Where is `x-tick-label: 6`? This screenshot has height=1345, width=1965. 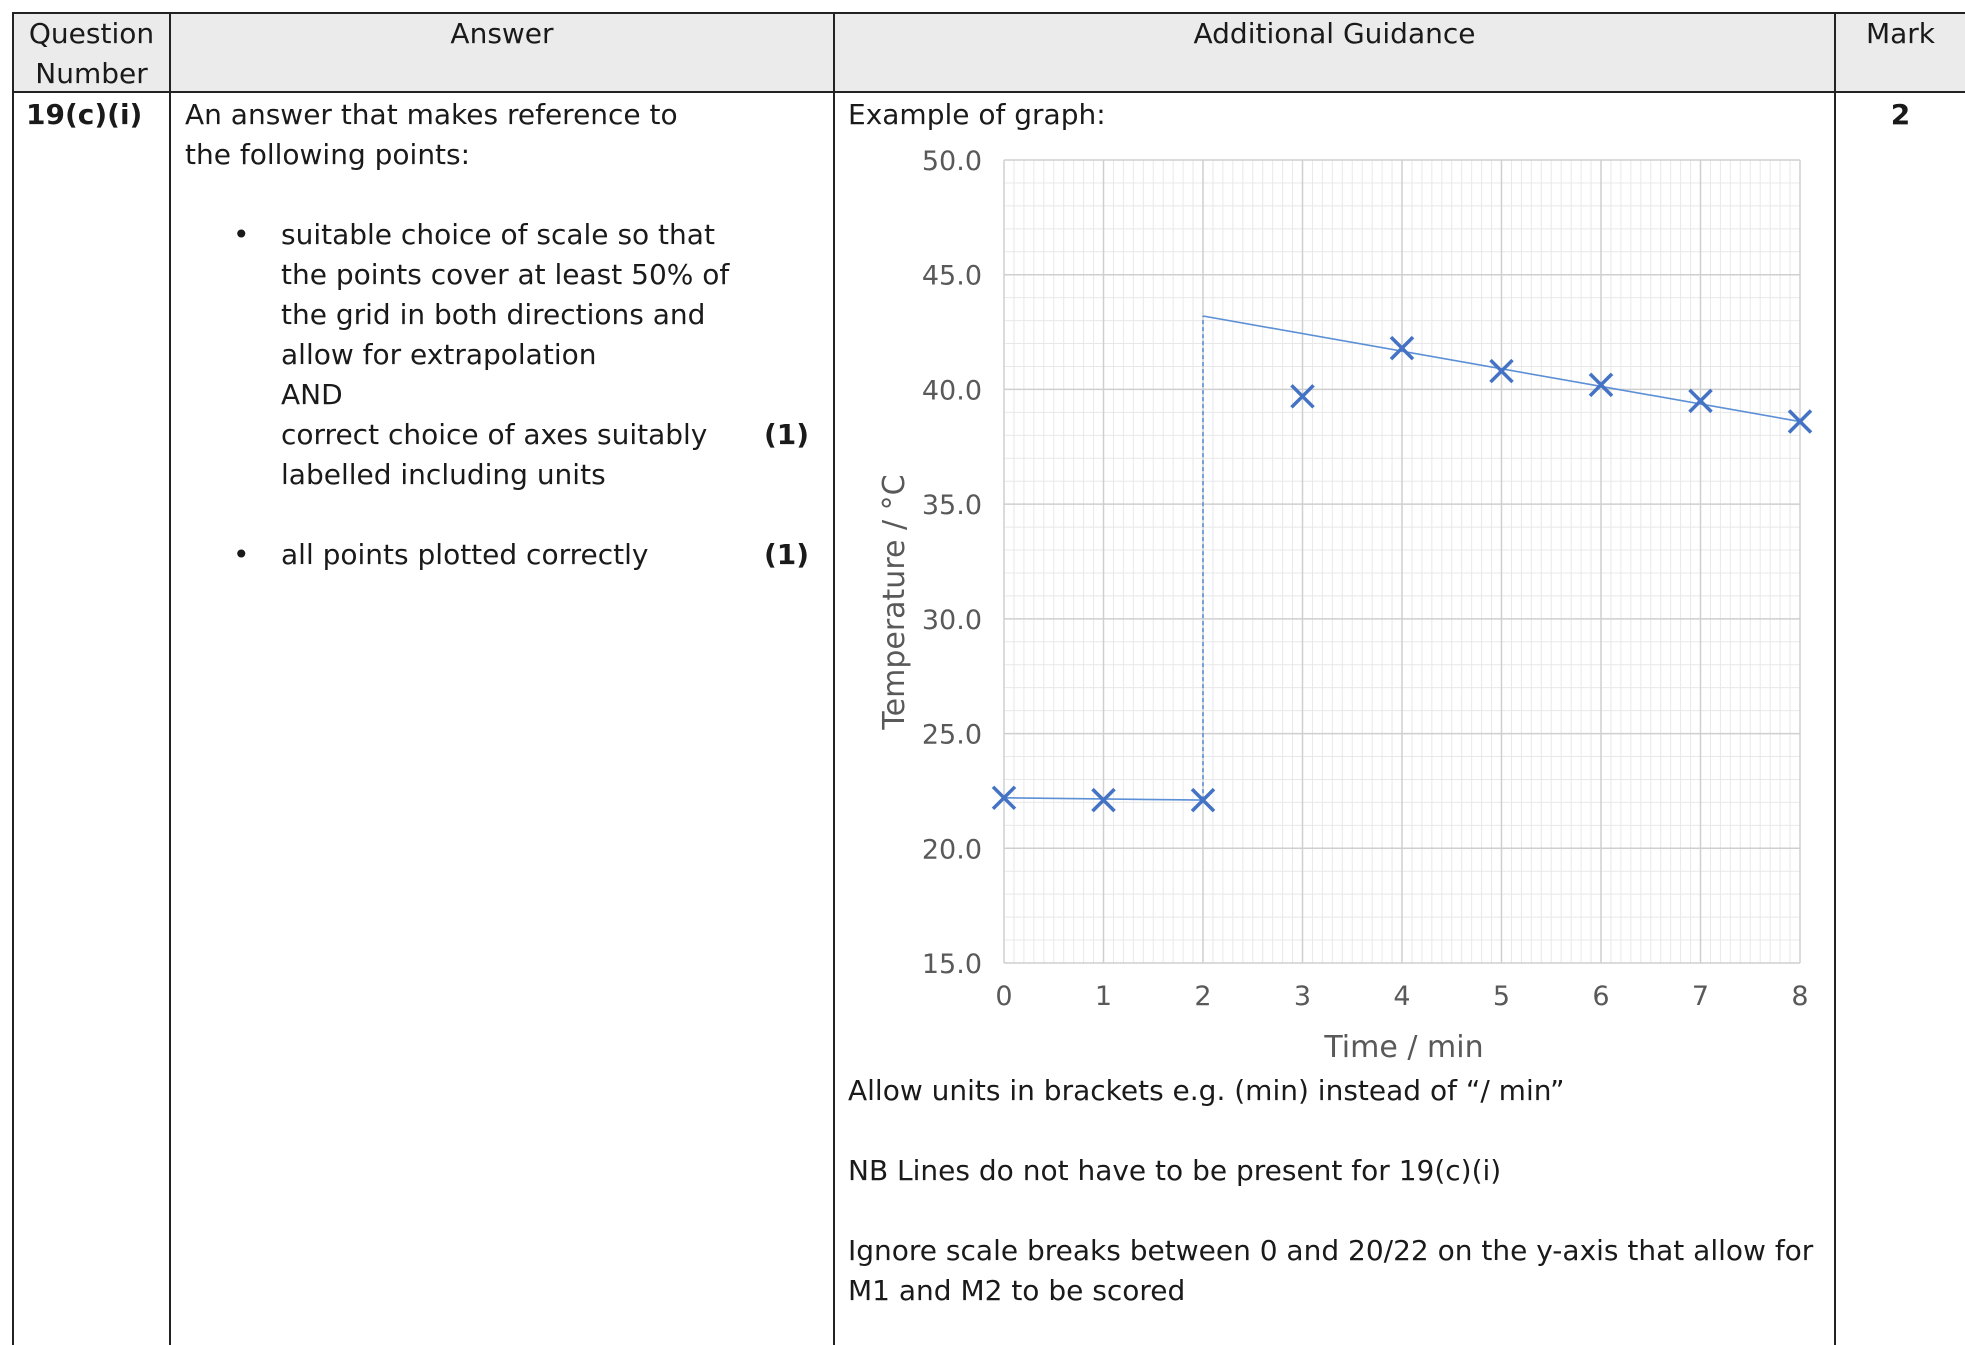
x-tick-label: 6 is located at coordinates (1600, 996).